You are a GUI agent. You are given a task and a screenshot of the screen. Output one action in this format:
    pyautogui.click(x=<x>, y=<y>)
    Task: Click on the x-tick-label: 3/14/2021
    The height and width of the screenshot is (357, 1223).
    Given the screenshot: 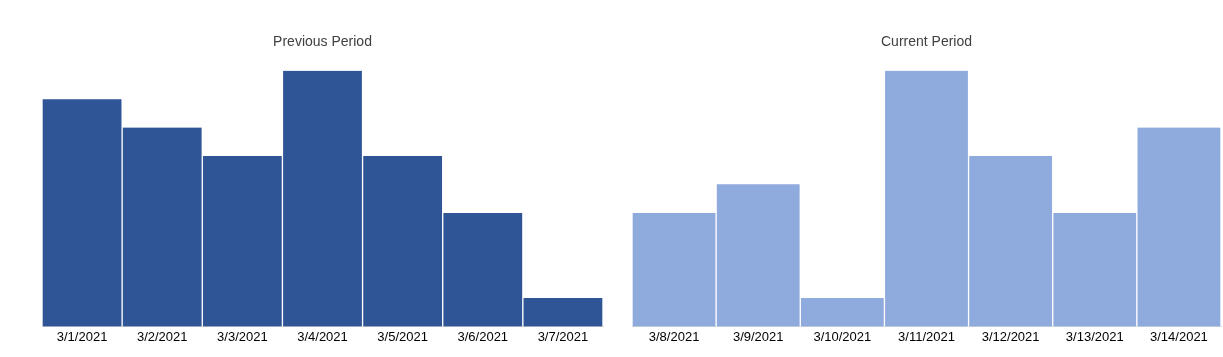 What is the action you would take?
    pyautogui.click(x=1179, y=336)
    